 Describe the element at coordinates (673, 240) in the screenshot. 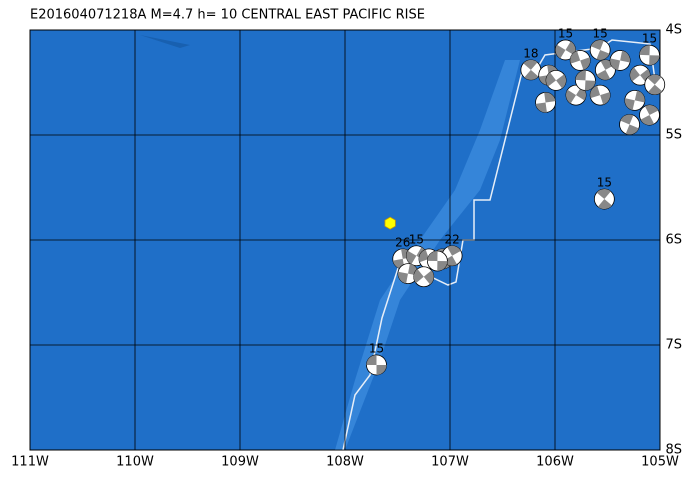

I see `lat-label: 6S` at that location.